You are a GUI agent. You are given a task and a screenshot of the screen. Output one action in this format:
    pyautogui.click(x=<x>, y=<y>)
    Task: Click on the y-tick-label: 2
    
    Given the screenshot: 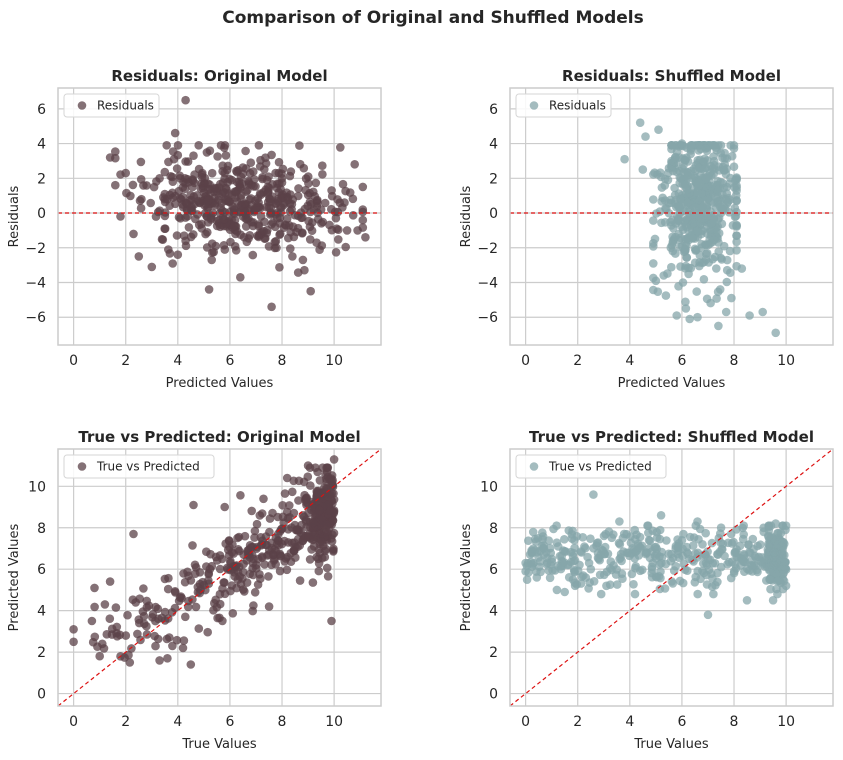 What is the action you would take?
    pyautogui.click(x=493, y=179)
    